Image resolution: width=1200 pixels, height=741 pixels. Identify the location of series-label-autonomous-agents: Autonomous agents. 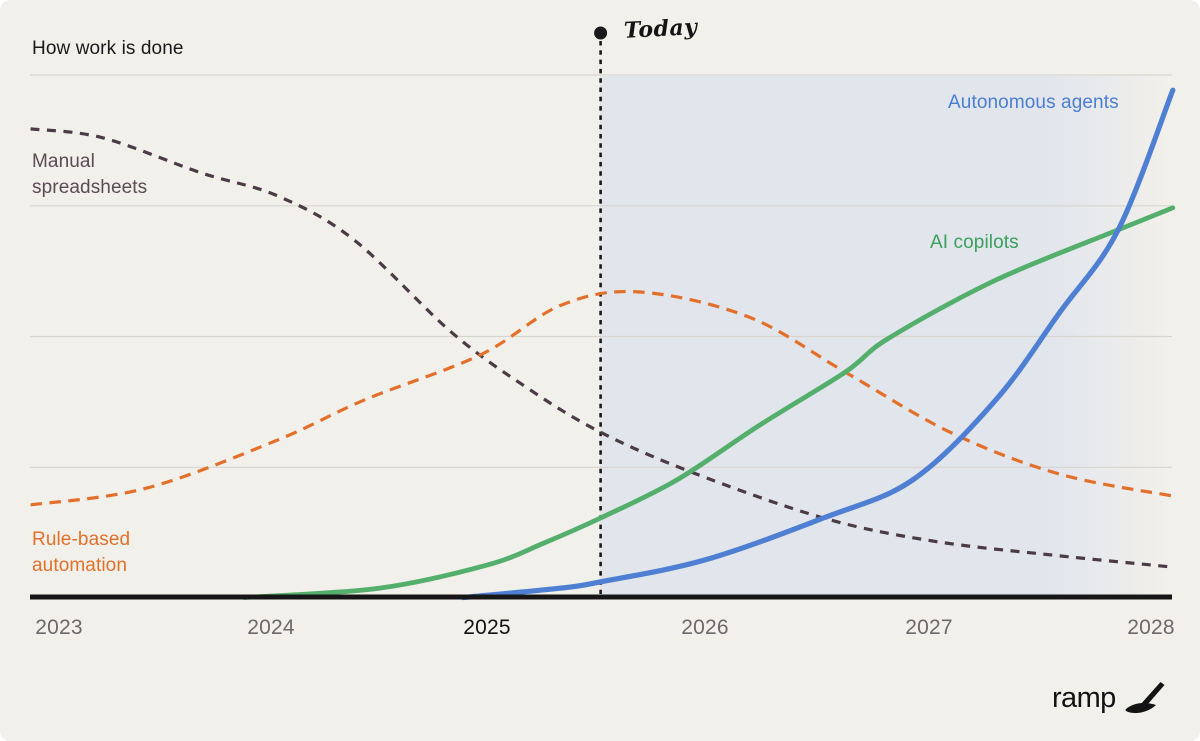
(1033, 102).